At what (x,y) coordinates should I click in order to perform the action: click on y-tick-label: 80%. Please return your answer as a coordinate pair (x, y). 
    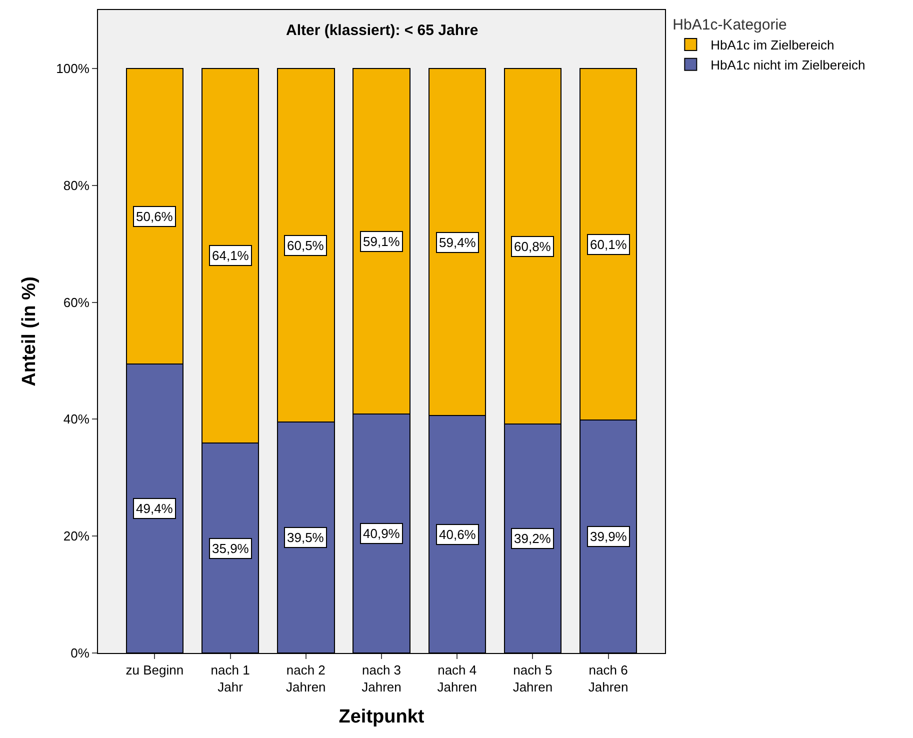
    Looking at the image, I should click on (76, 185).